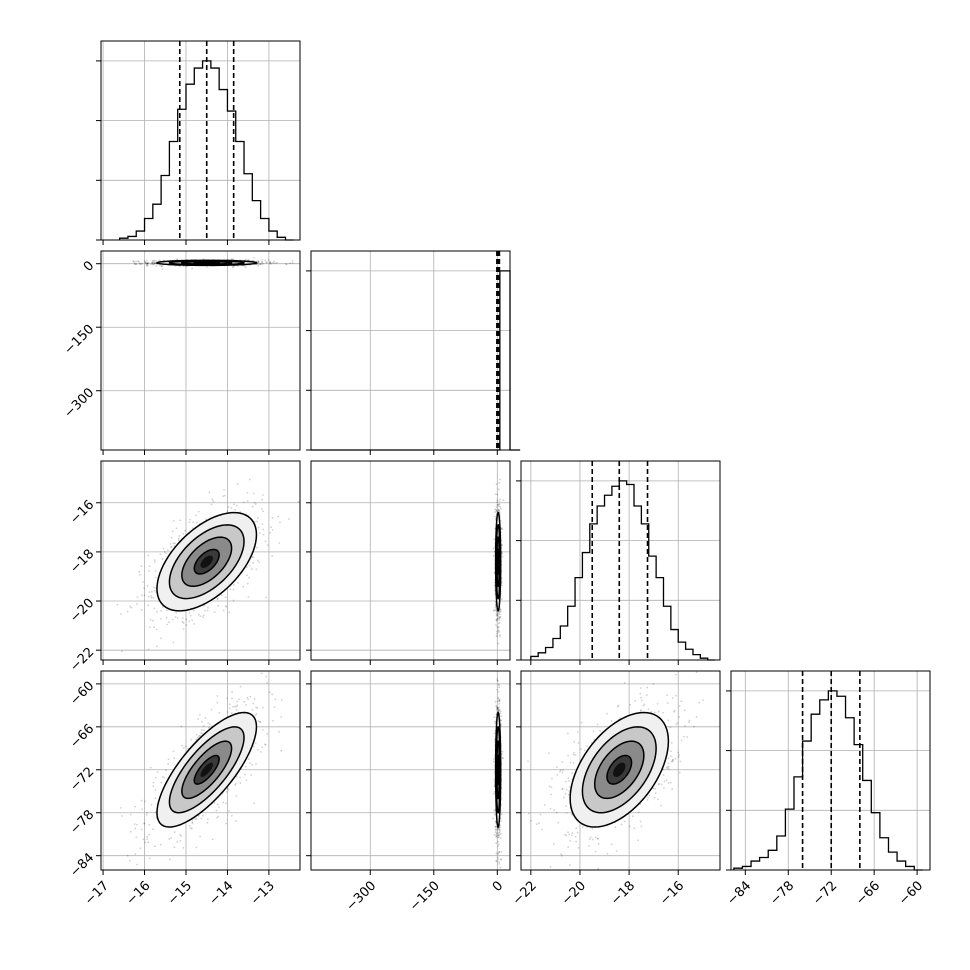  What do you see at coordinates (82, 611) in the screenshot?
I see `y-tick-label: −20` at bounding box center [82, 611].